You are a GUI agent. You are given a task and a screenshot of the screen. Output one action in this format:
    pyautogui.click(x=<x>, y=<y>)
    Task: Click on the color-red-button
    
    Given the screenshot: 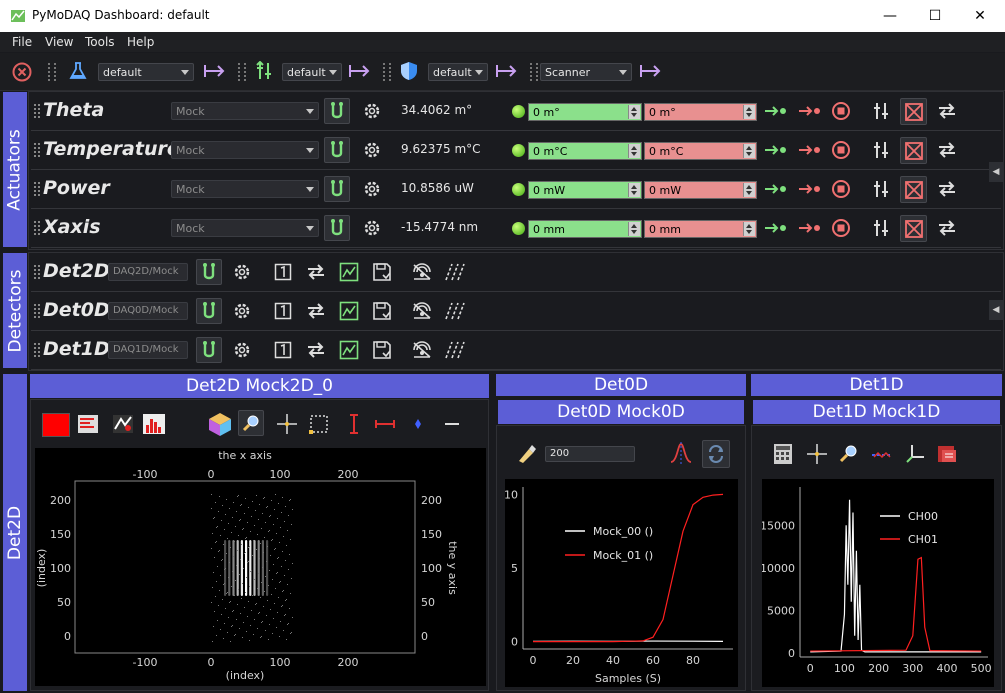 What is the action you would take?
    pyautogui.click(x=56, y=425)
    